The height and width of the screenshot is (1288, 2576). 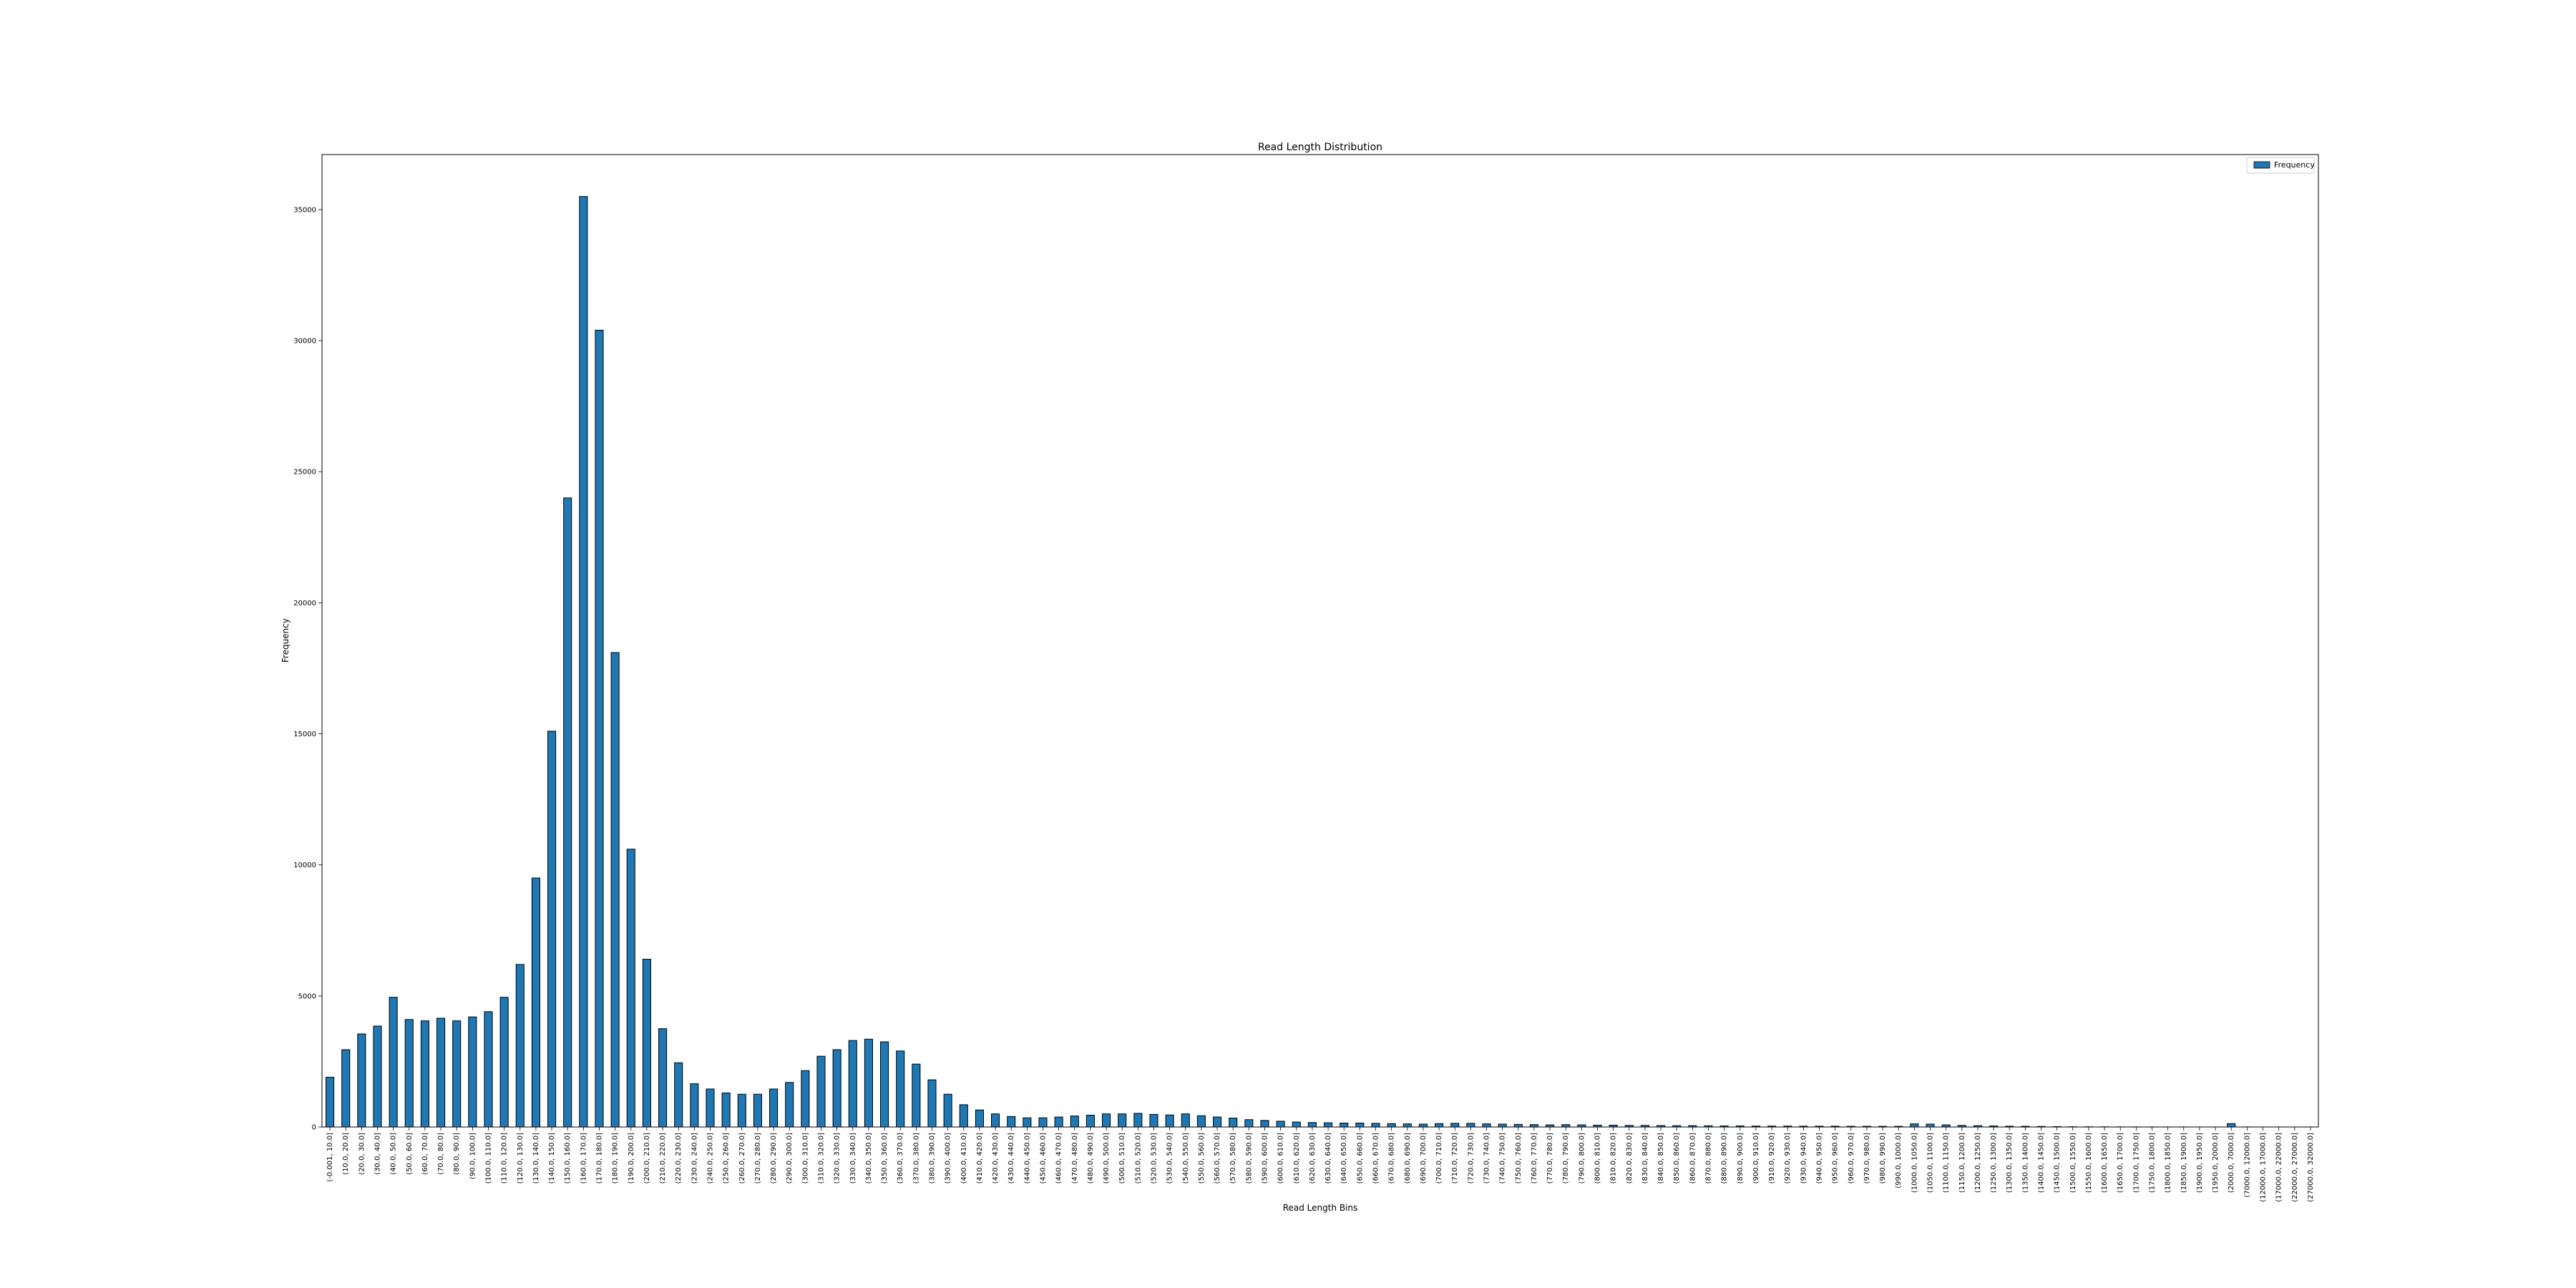 What do you see at coordinates (1582, 1158) in the screenshot?
I see `x-tick-label: (790.0, 800.0]` at bounding box center [1582, 1158].